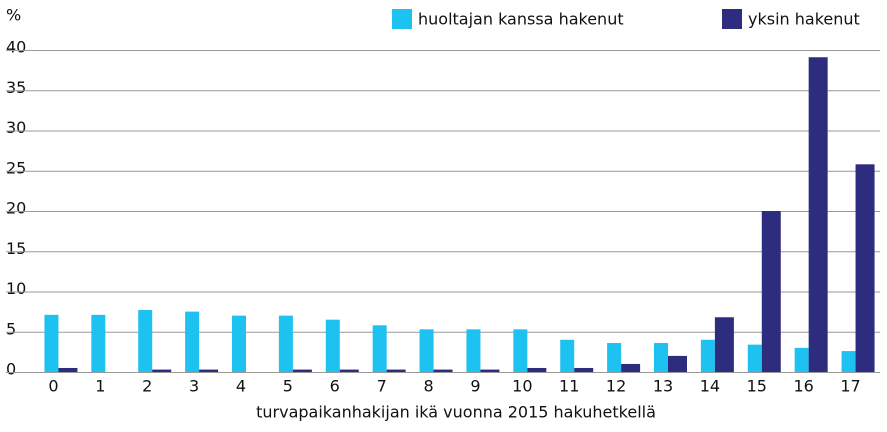 The height and width of the screenshot is (432, 887). I want to click on y-tick-label: 5, so click(11, 328).